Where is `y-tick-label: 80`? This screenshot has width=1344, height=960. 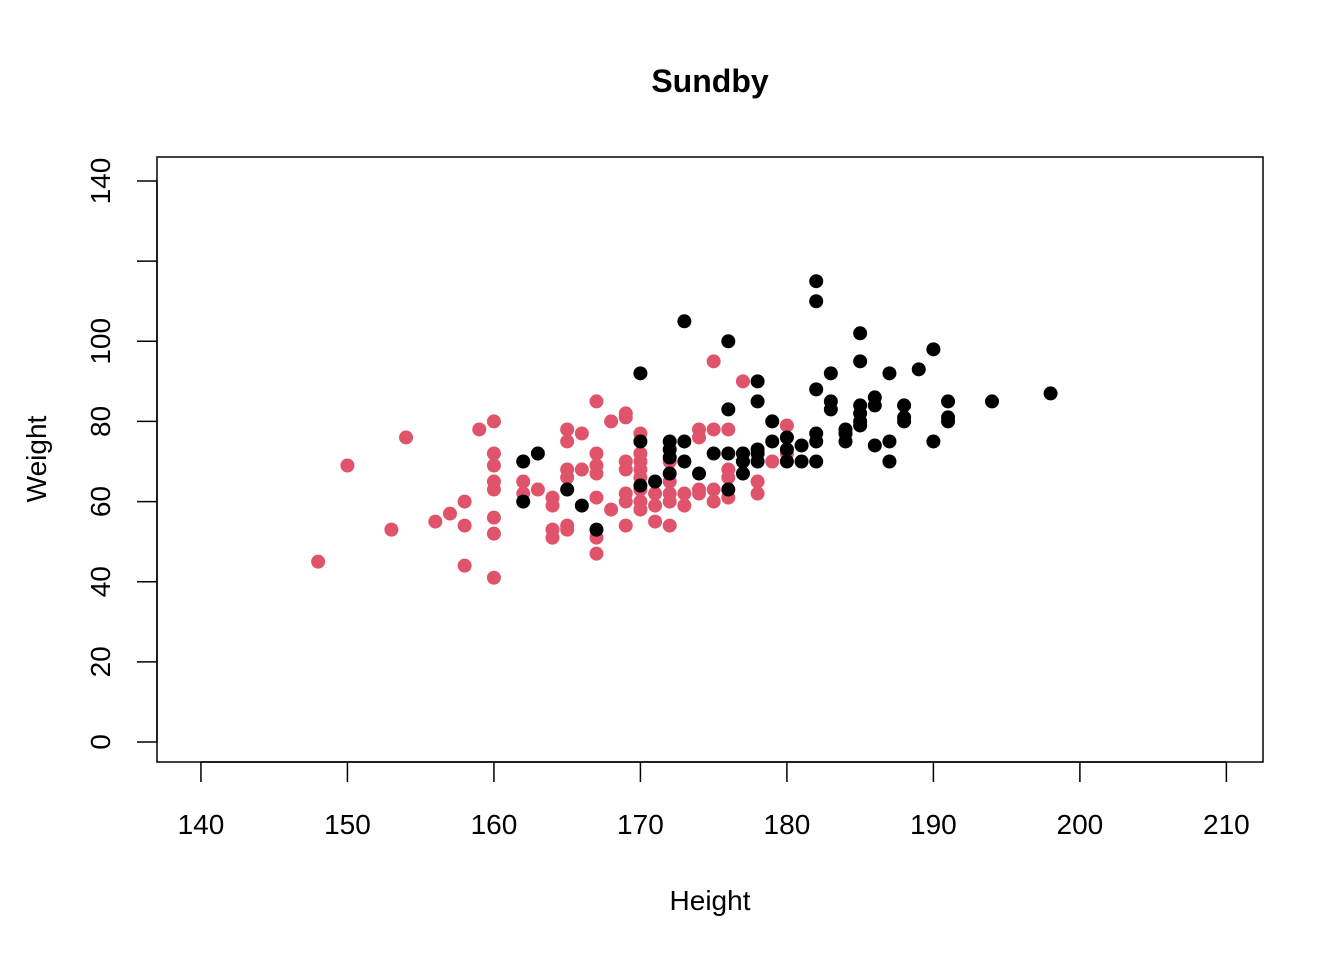
y-tick-label: 80 is located at coordinates (100, 421).